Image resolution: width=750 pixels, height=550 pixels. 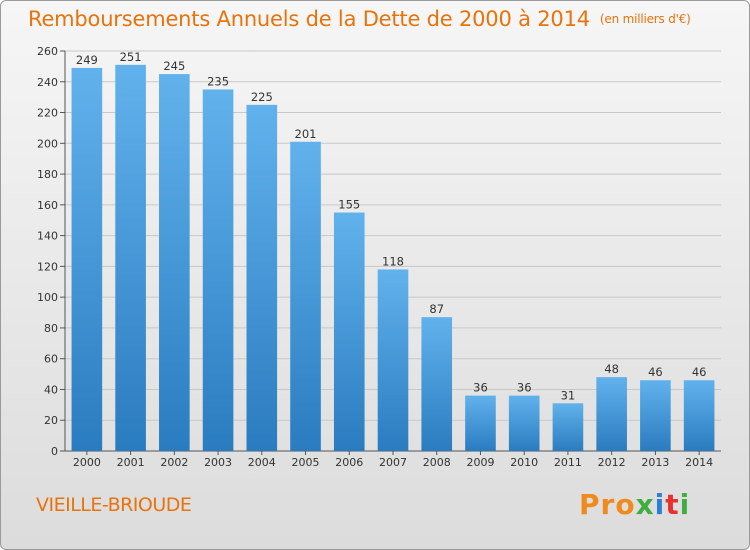 What do you see at coordinates (262, 462) in the screenshot?
I see `x-tick-label: 2004` at bounding box center [262, 462].